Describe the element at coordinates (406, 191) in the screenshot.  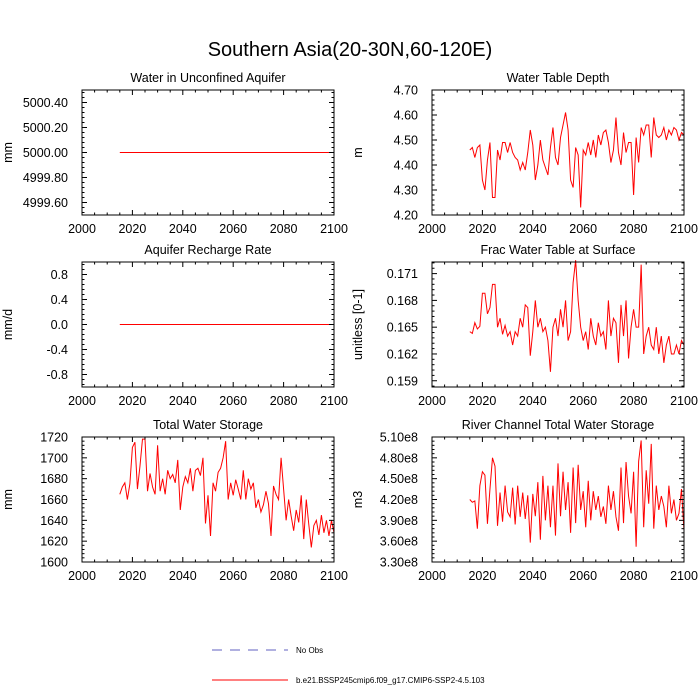
I see `y-tick-label: 4.30` at that location.